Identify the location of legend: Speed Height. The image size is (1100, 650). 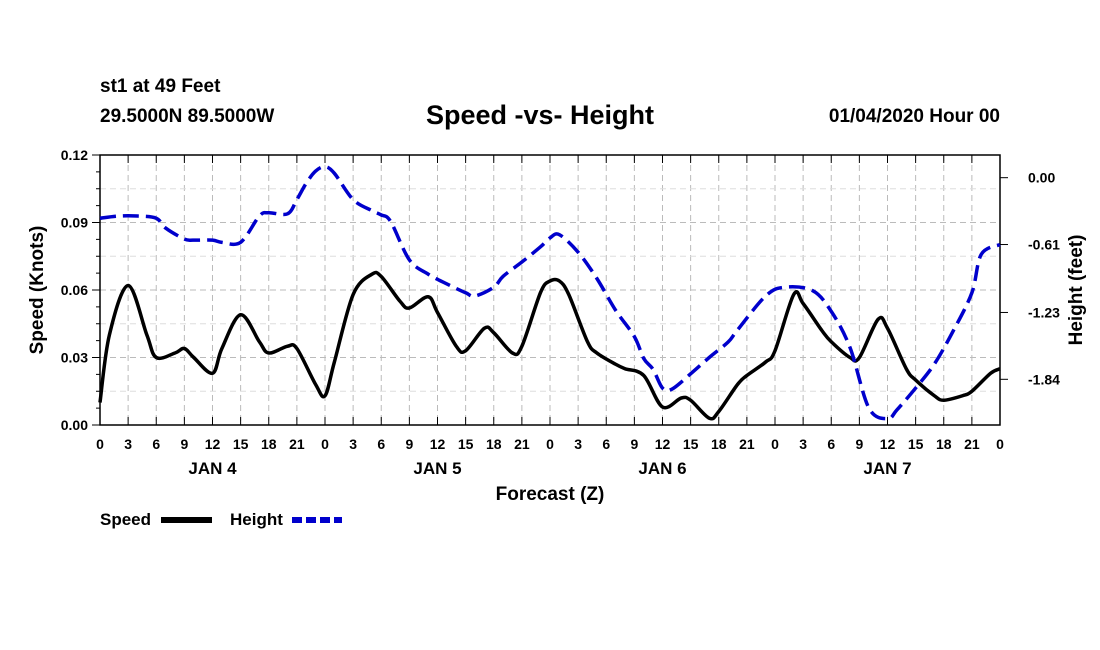
(221, 519).